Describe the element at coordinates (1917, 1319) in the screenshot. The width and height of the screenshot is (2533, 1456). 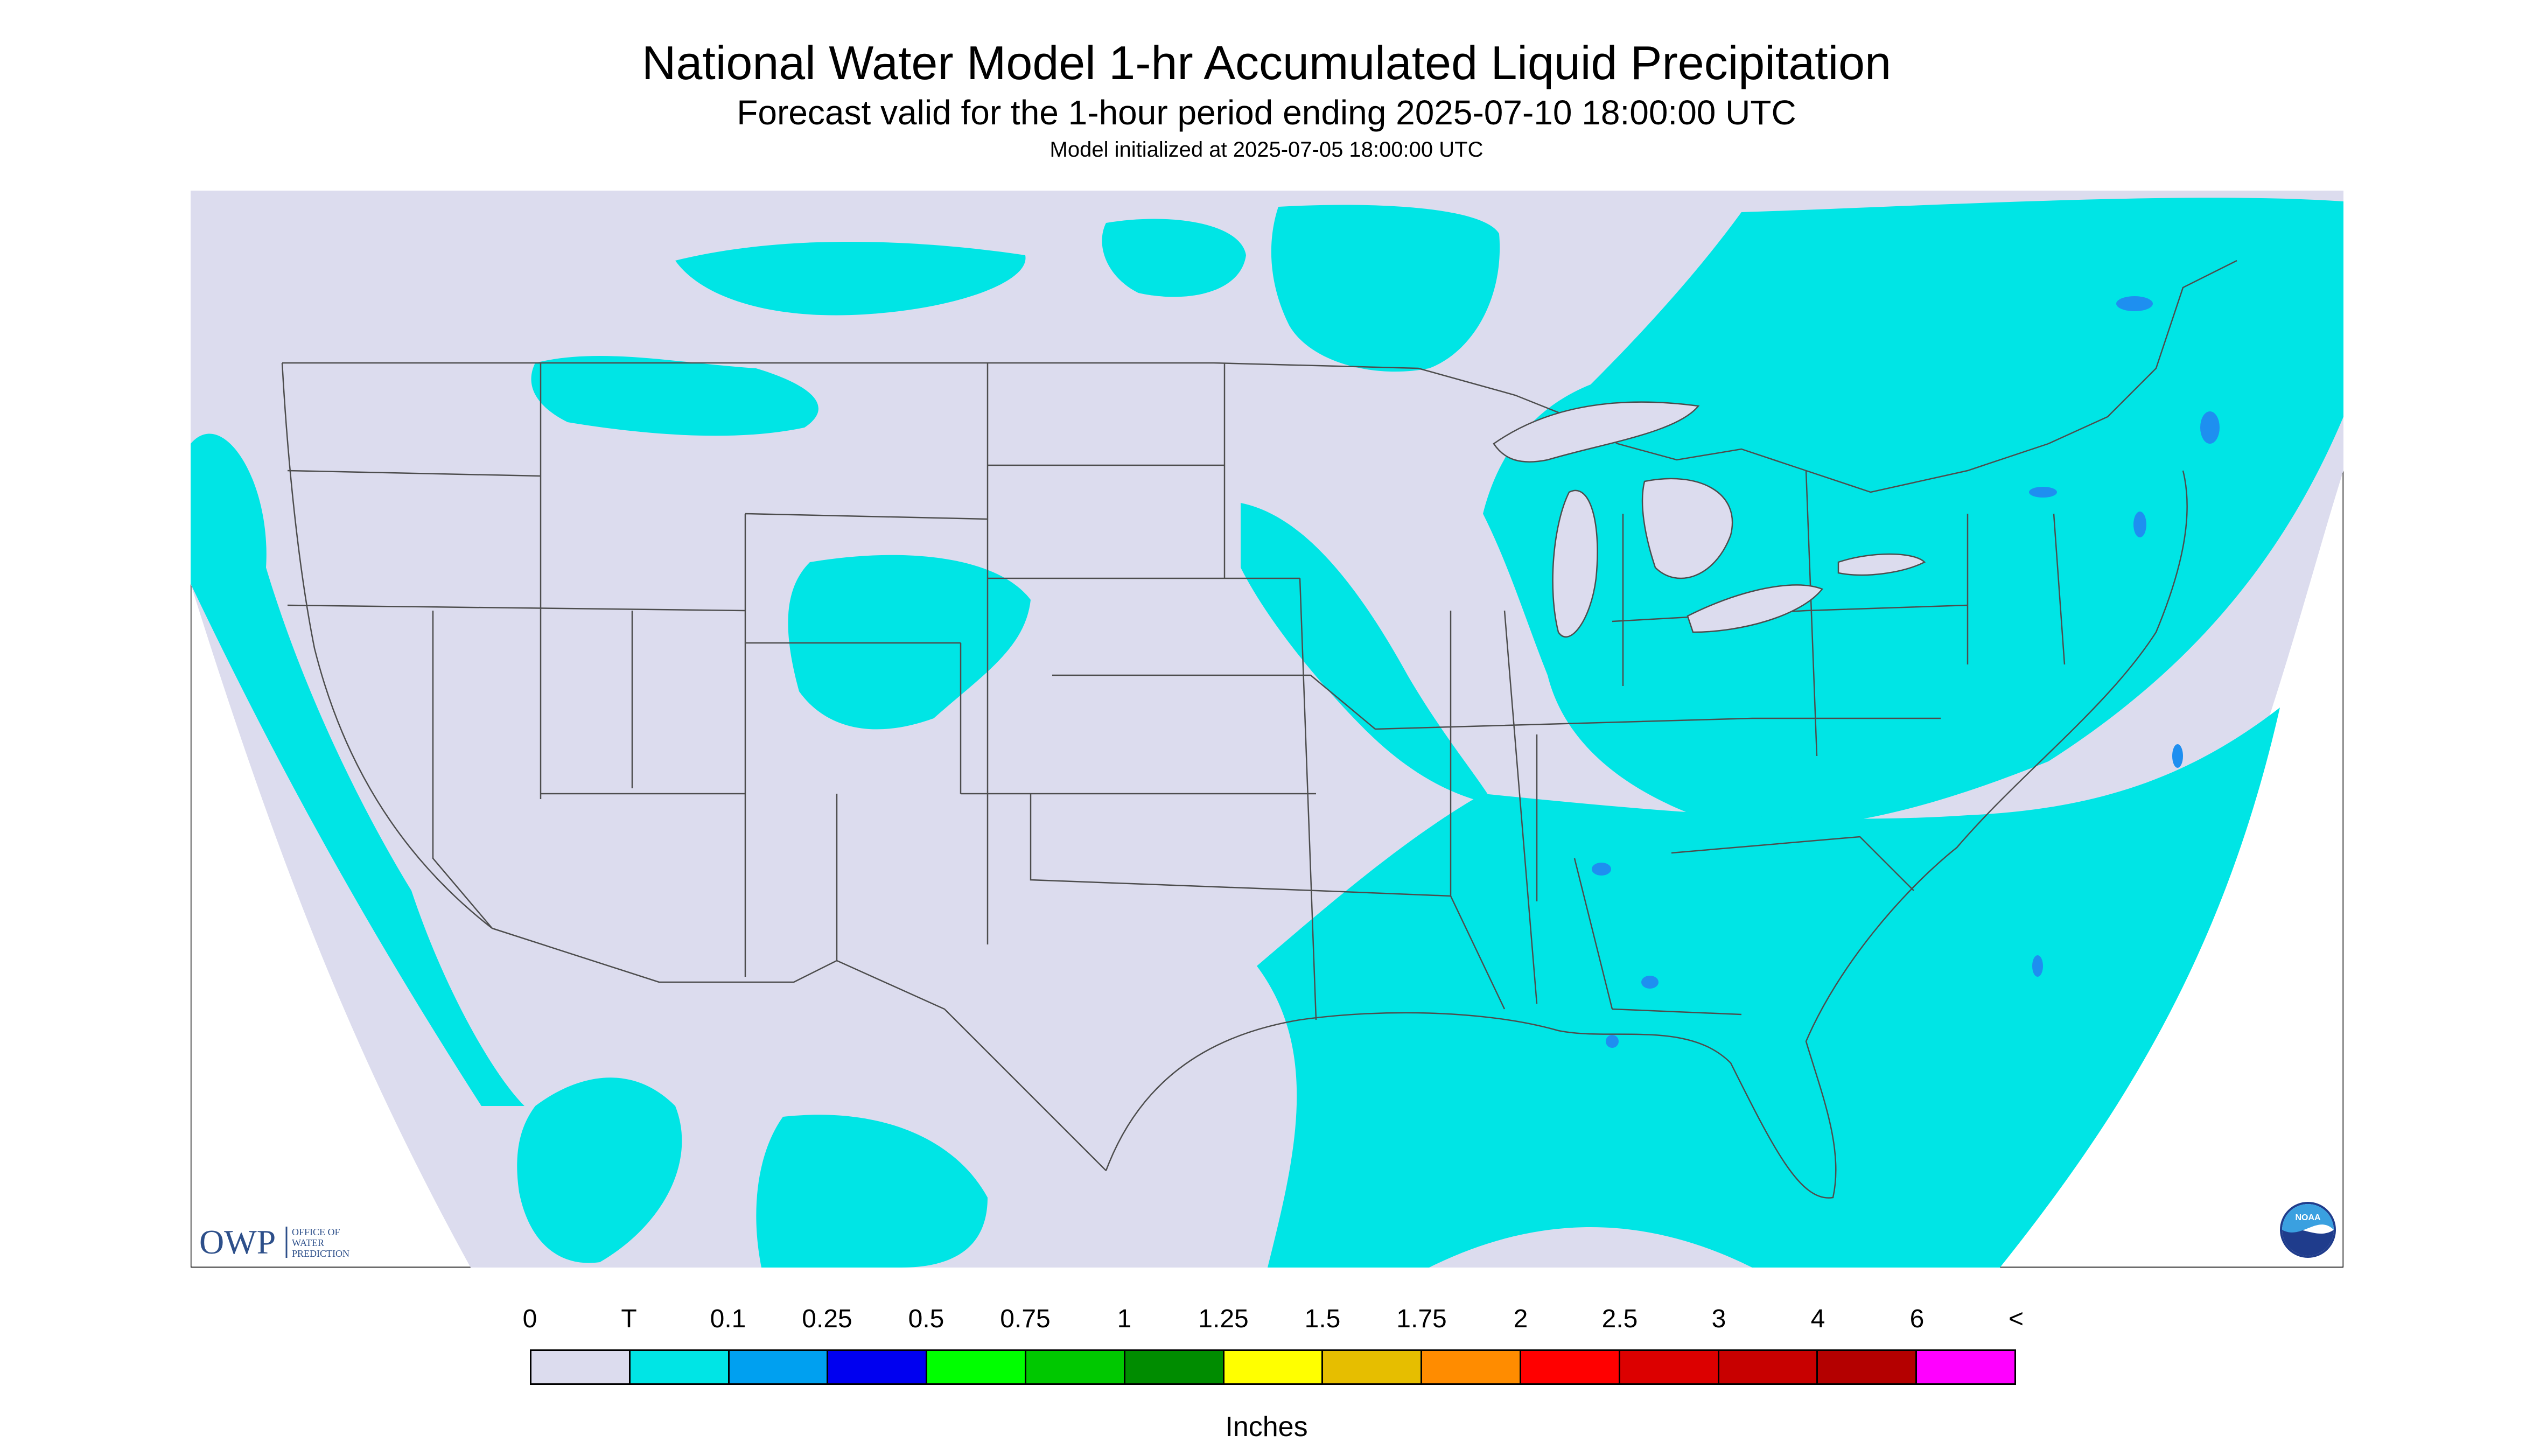
I see `legend-tick-label: 6` at that location.